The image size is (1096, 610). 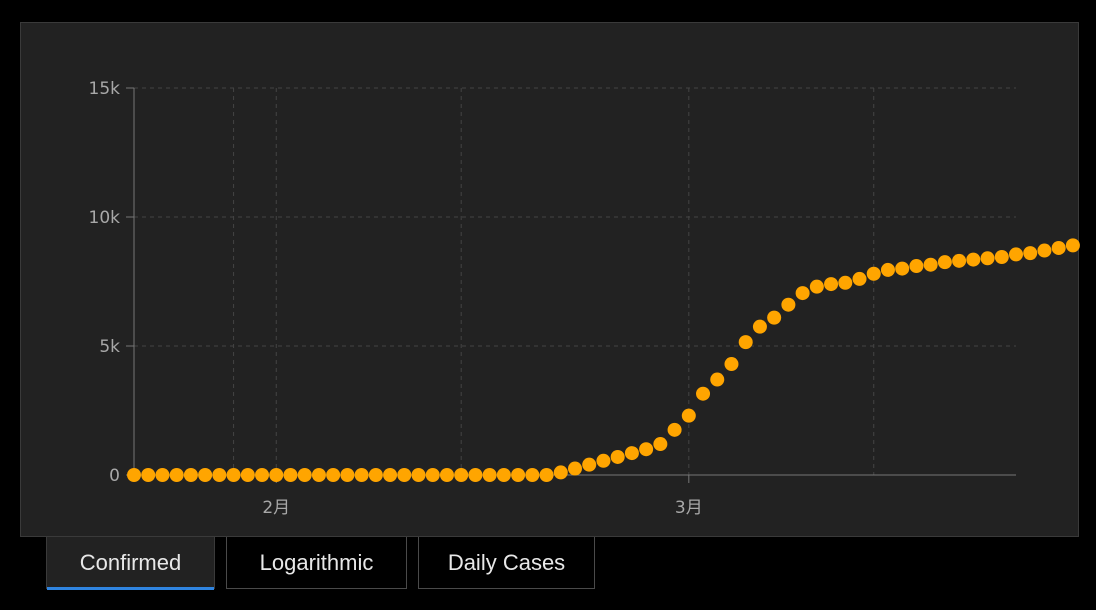 What do you see at coordinates (105, 218) in the screenshot?
I see `y-tick-label: 10k` at bounding box center [105, 218].